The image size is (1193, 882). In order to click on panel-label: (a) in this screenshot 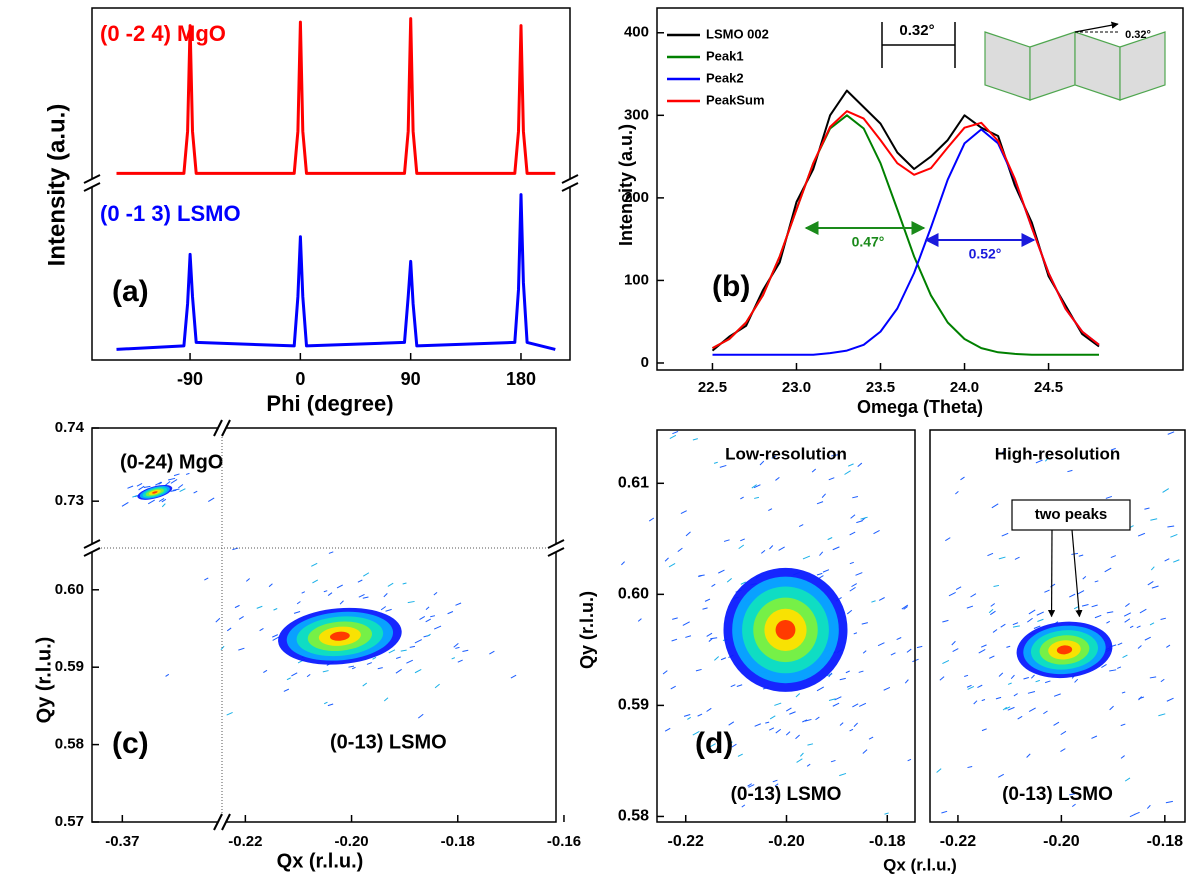, I will do `click(130, 291)`.